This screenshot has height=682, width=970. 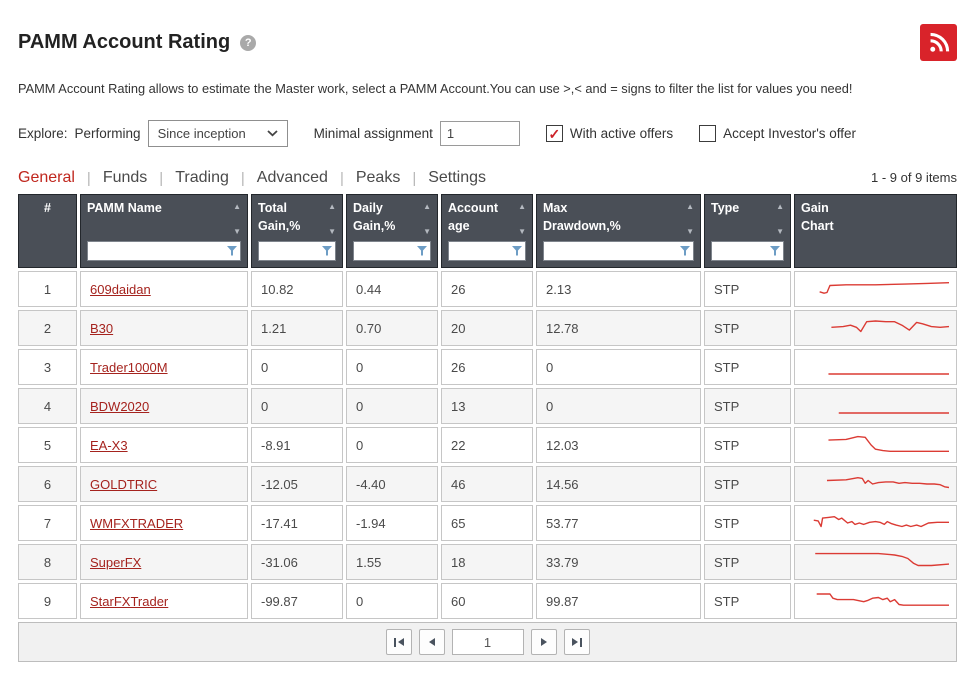 I want to click on pamm-name-link: Trader1000M, so click(x=129, y=367).